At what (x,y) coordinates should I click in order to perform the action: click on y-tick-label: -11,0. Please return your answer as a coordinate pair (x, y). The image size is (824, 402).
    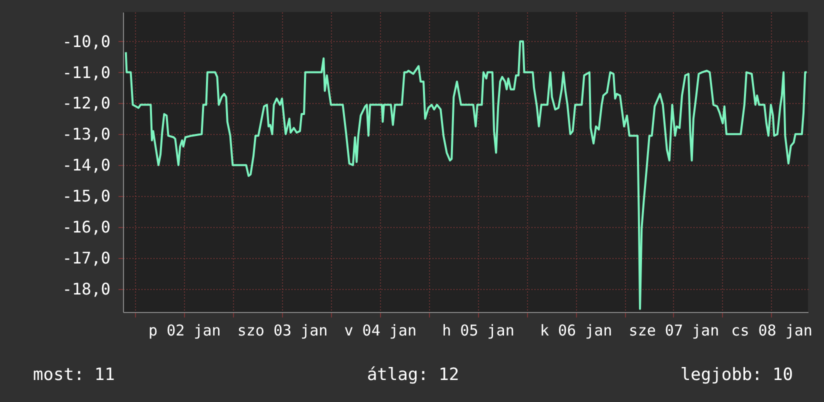
    Looking at the image, I should click on (86, 72).